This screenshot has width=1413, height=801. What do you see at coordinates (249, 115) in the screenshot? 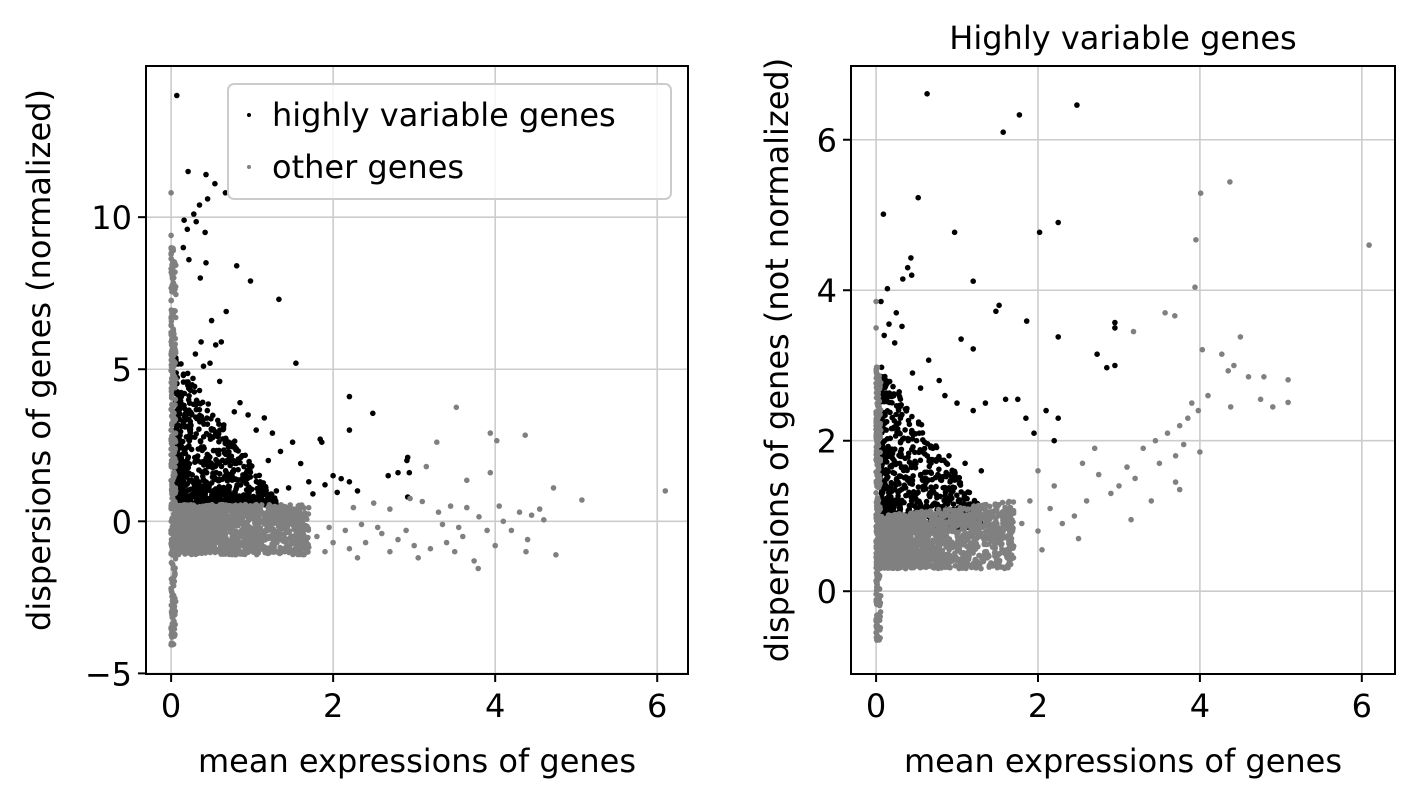
I see `legend-marker-highly-variable` at bounding box center [249, 115].